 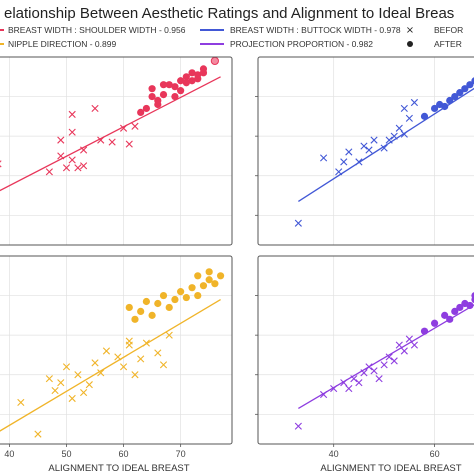 I want to click on legend-label-0: BREAST WIDTH : SHOULDER WIDTH - 0.956, so click(x=97, y=30).